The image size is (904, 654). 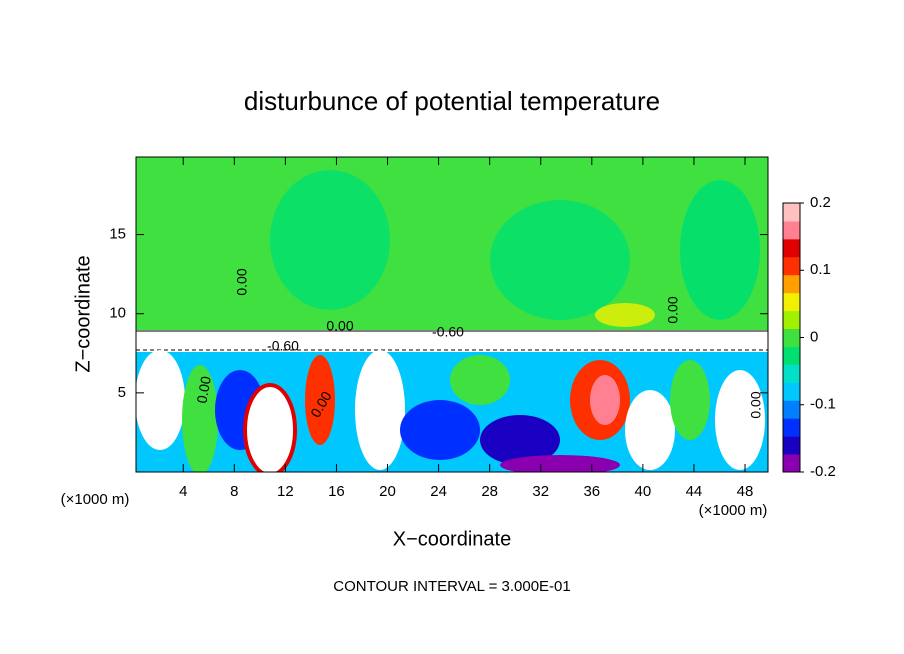 What do you see at coordinates (820, 269) in the screenshot?
I see `colorbar-tick-label: 0.1` at bounding box center [820, 269].